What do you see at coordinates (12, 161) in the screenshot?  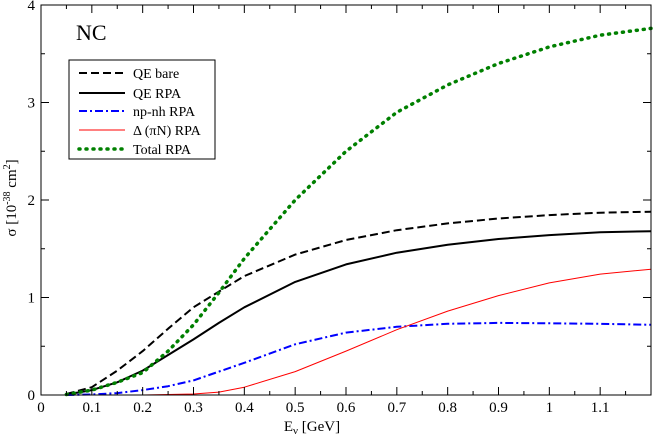 I see `y-axis-label-end: ]` at bounding box center [12, 161].